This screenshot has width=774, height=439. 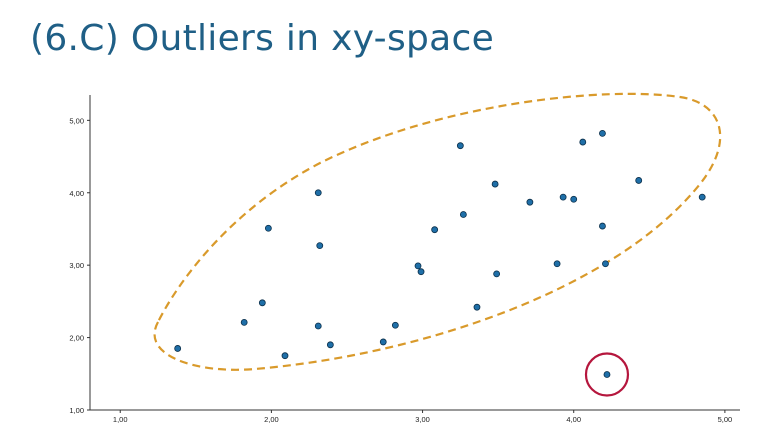 I want to click on x-tick-label: 4,00, so click(x=573, y=419).